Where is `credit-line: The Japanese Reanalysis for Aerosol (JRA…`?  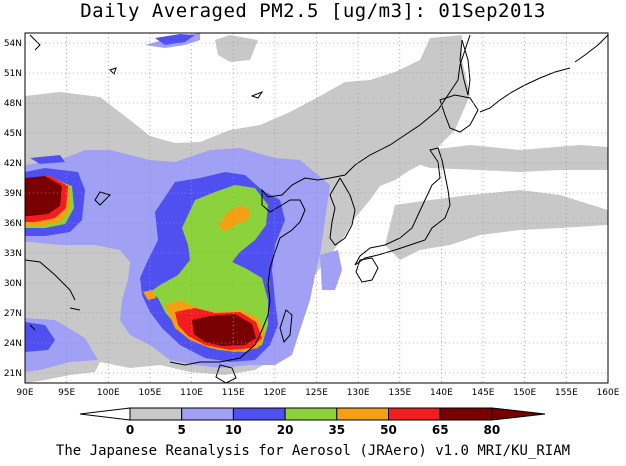 credit-line: The Japanese Reanalysis for Aerosol (JRA… is located at coordinates (313, 451).